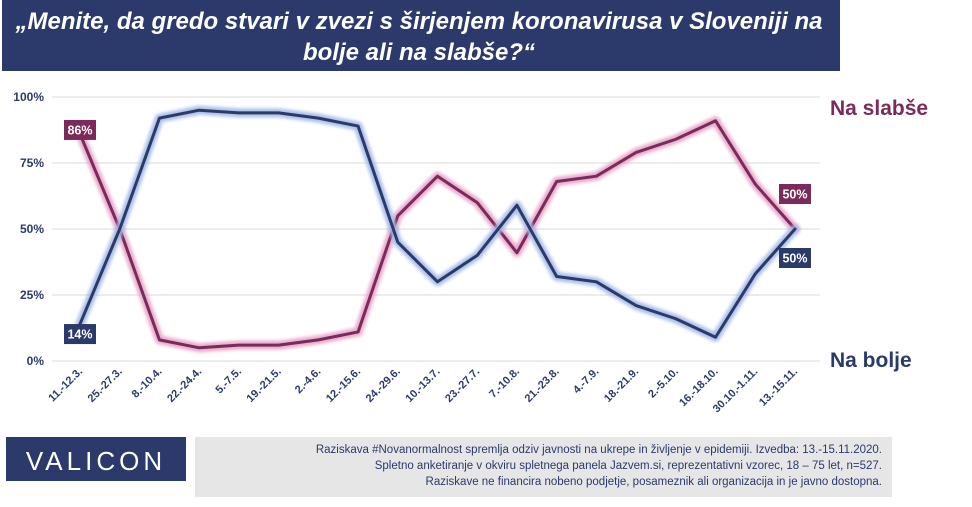  I want to click on x-tick-label: 25.-27.3., so click(105, 385).